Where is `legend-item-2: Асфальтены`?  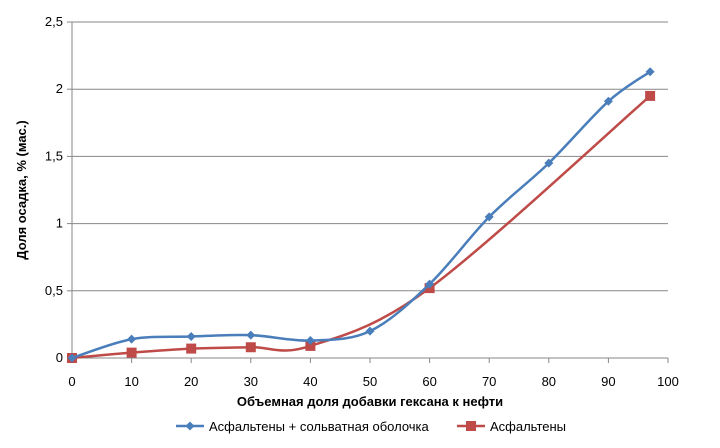
legend-item-2: Асфальтены is located at coordinates (511, 426).